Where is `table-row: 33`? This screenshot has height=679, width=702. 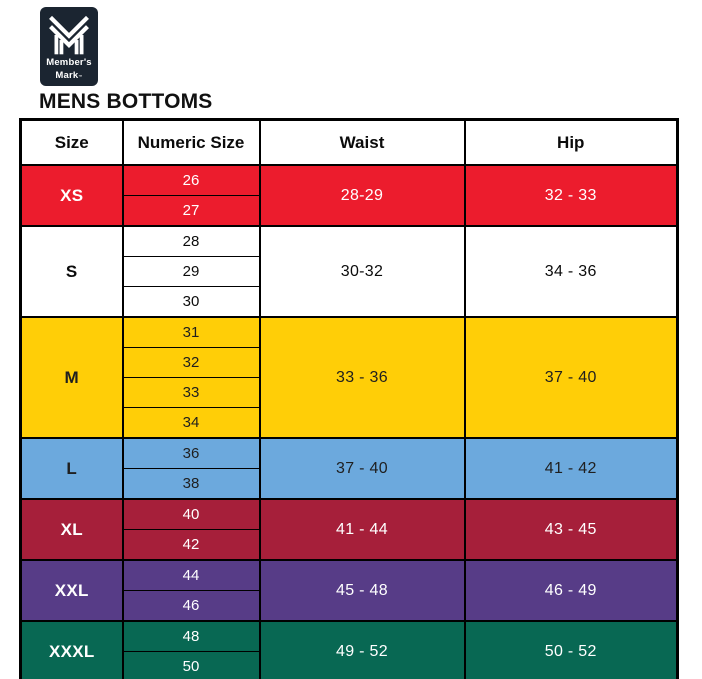
table-row: 33 is located at coordinates (349, 392).